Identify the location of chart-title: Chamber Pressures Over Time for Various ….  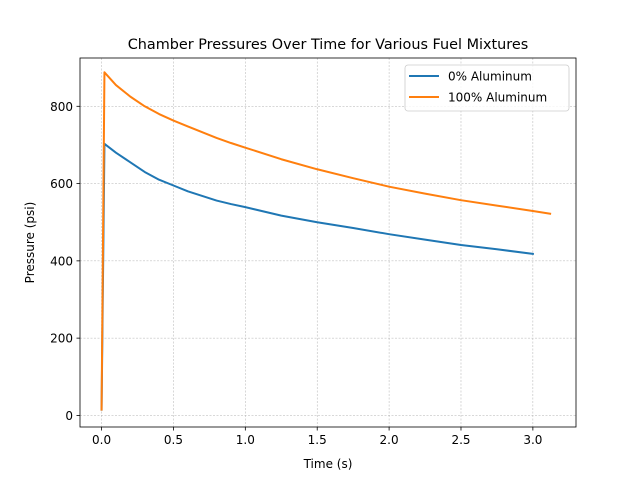
(328, 45).